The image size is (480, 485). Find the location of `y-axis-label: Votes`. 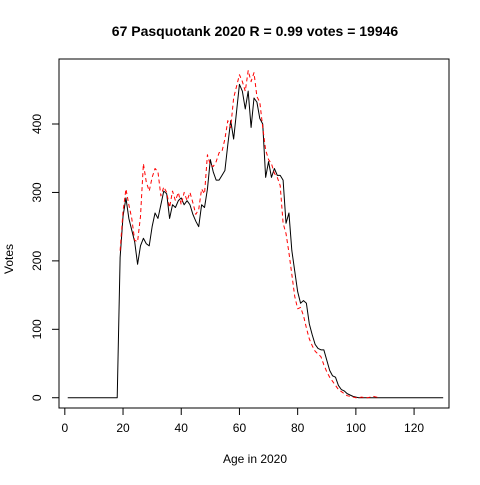

y-axis-label: Votes is located at coordinates (9, 259).